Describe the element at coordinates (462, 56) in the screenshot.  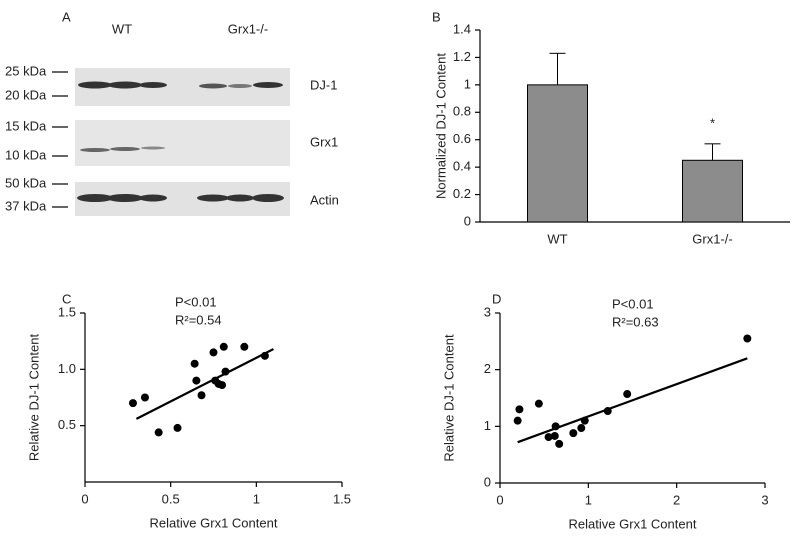
I see `y-tick-label: 1.2` at that location.